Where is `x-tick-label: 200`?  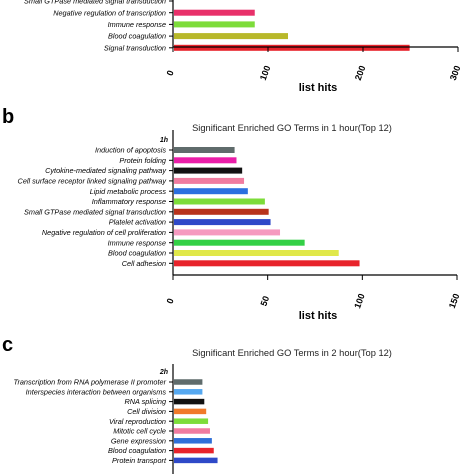
x-tick-label: 200 is located at coordinates (360, 73).